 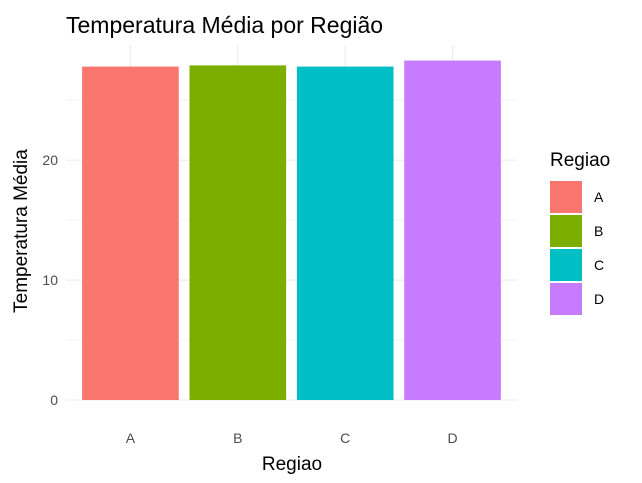 I want to click on y-tick-label: 20, so click(x=50, y=160).